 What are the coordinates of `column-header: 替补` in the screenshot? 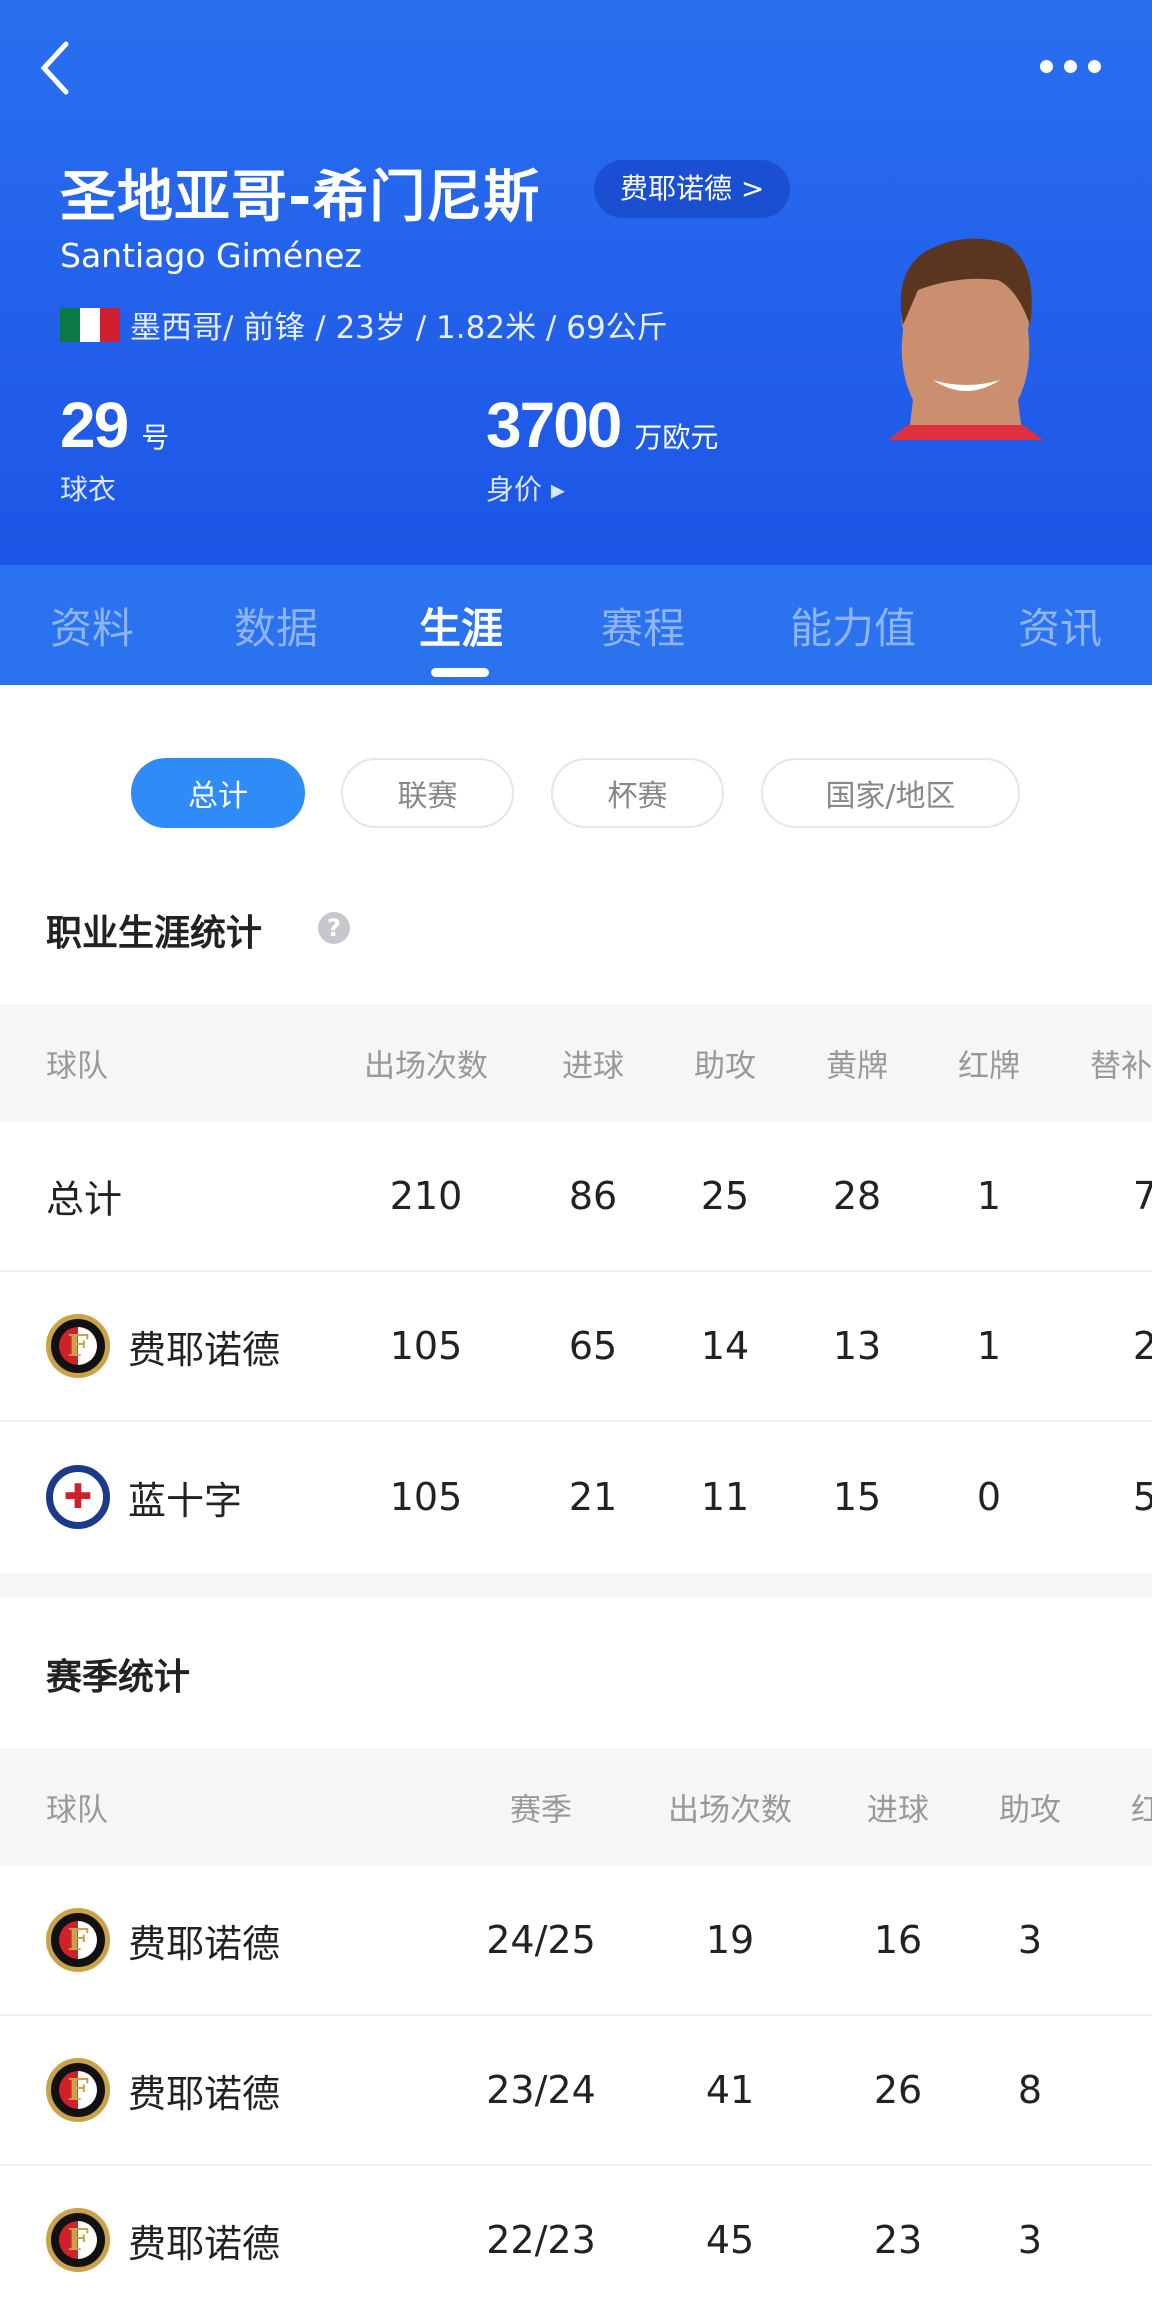 It's located at (1121, 1066).